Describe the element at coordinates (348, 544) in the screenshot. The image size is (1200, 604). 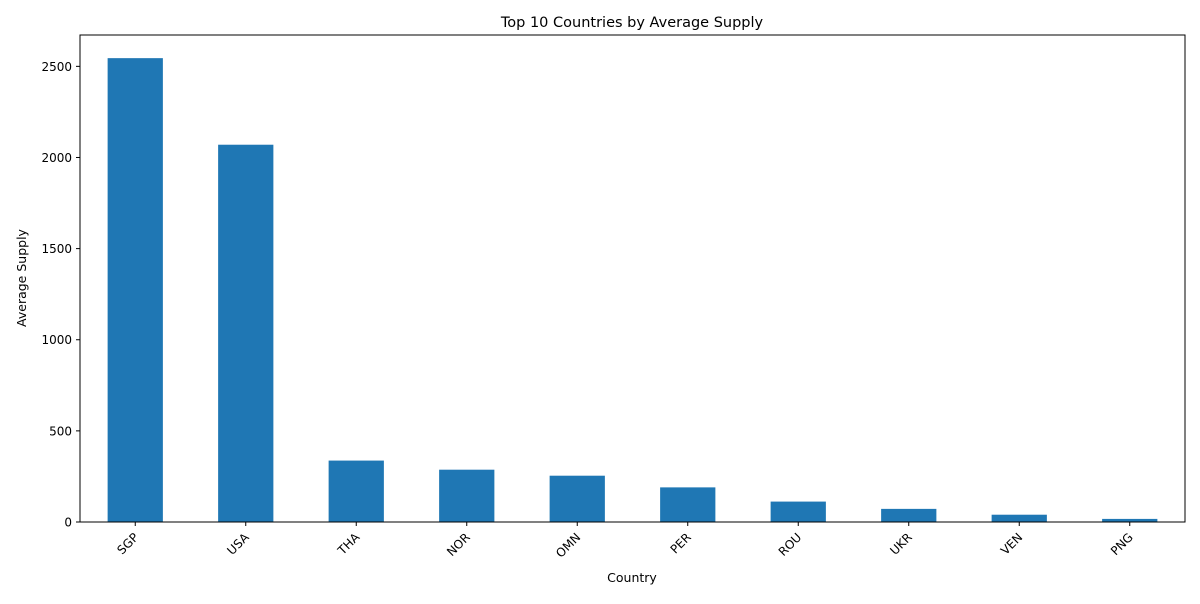
I see `x-tick-label: THA` at that location.